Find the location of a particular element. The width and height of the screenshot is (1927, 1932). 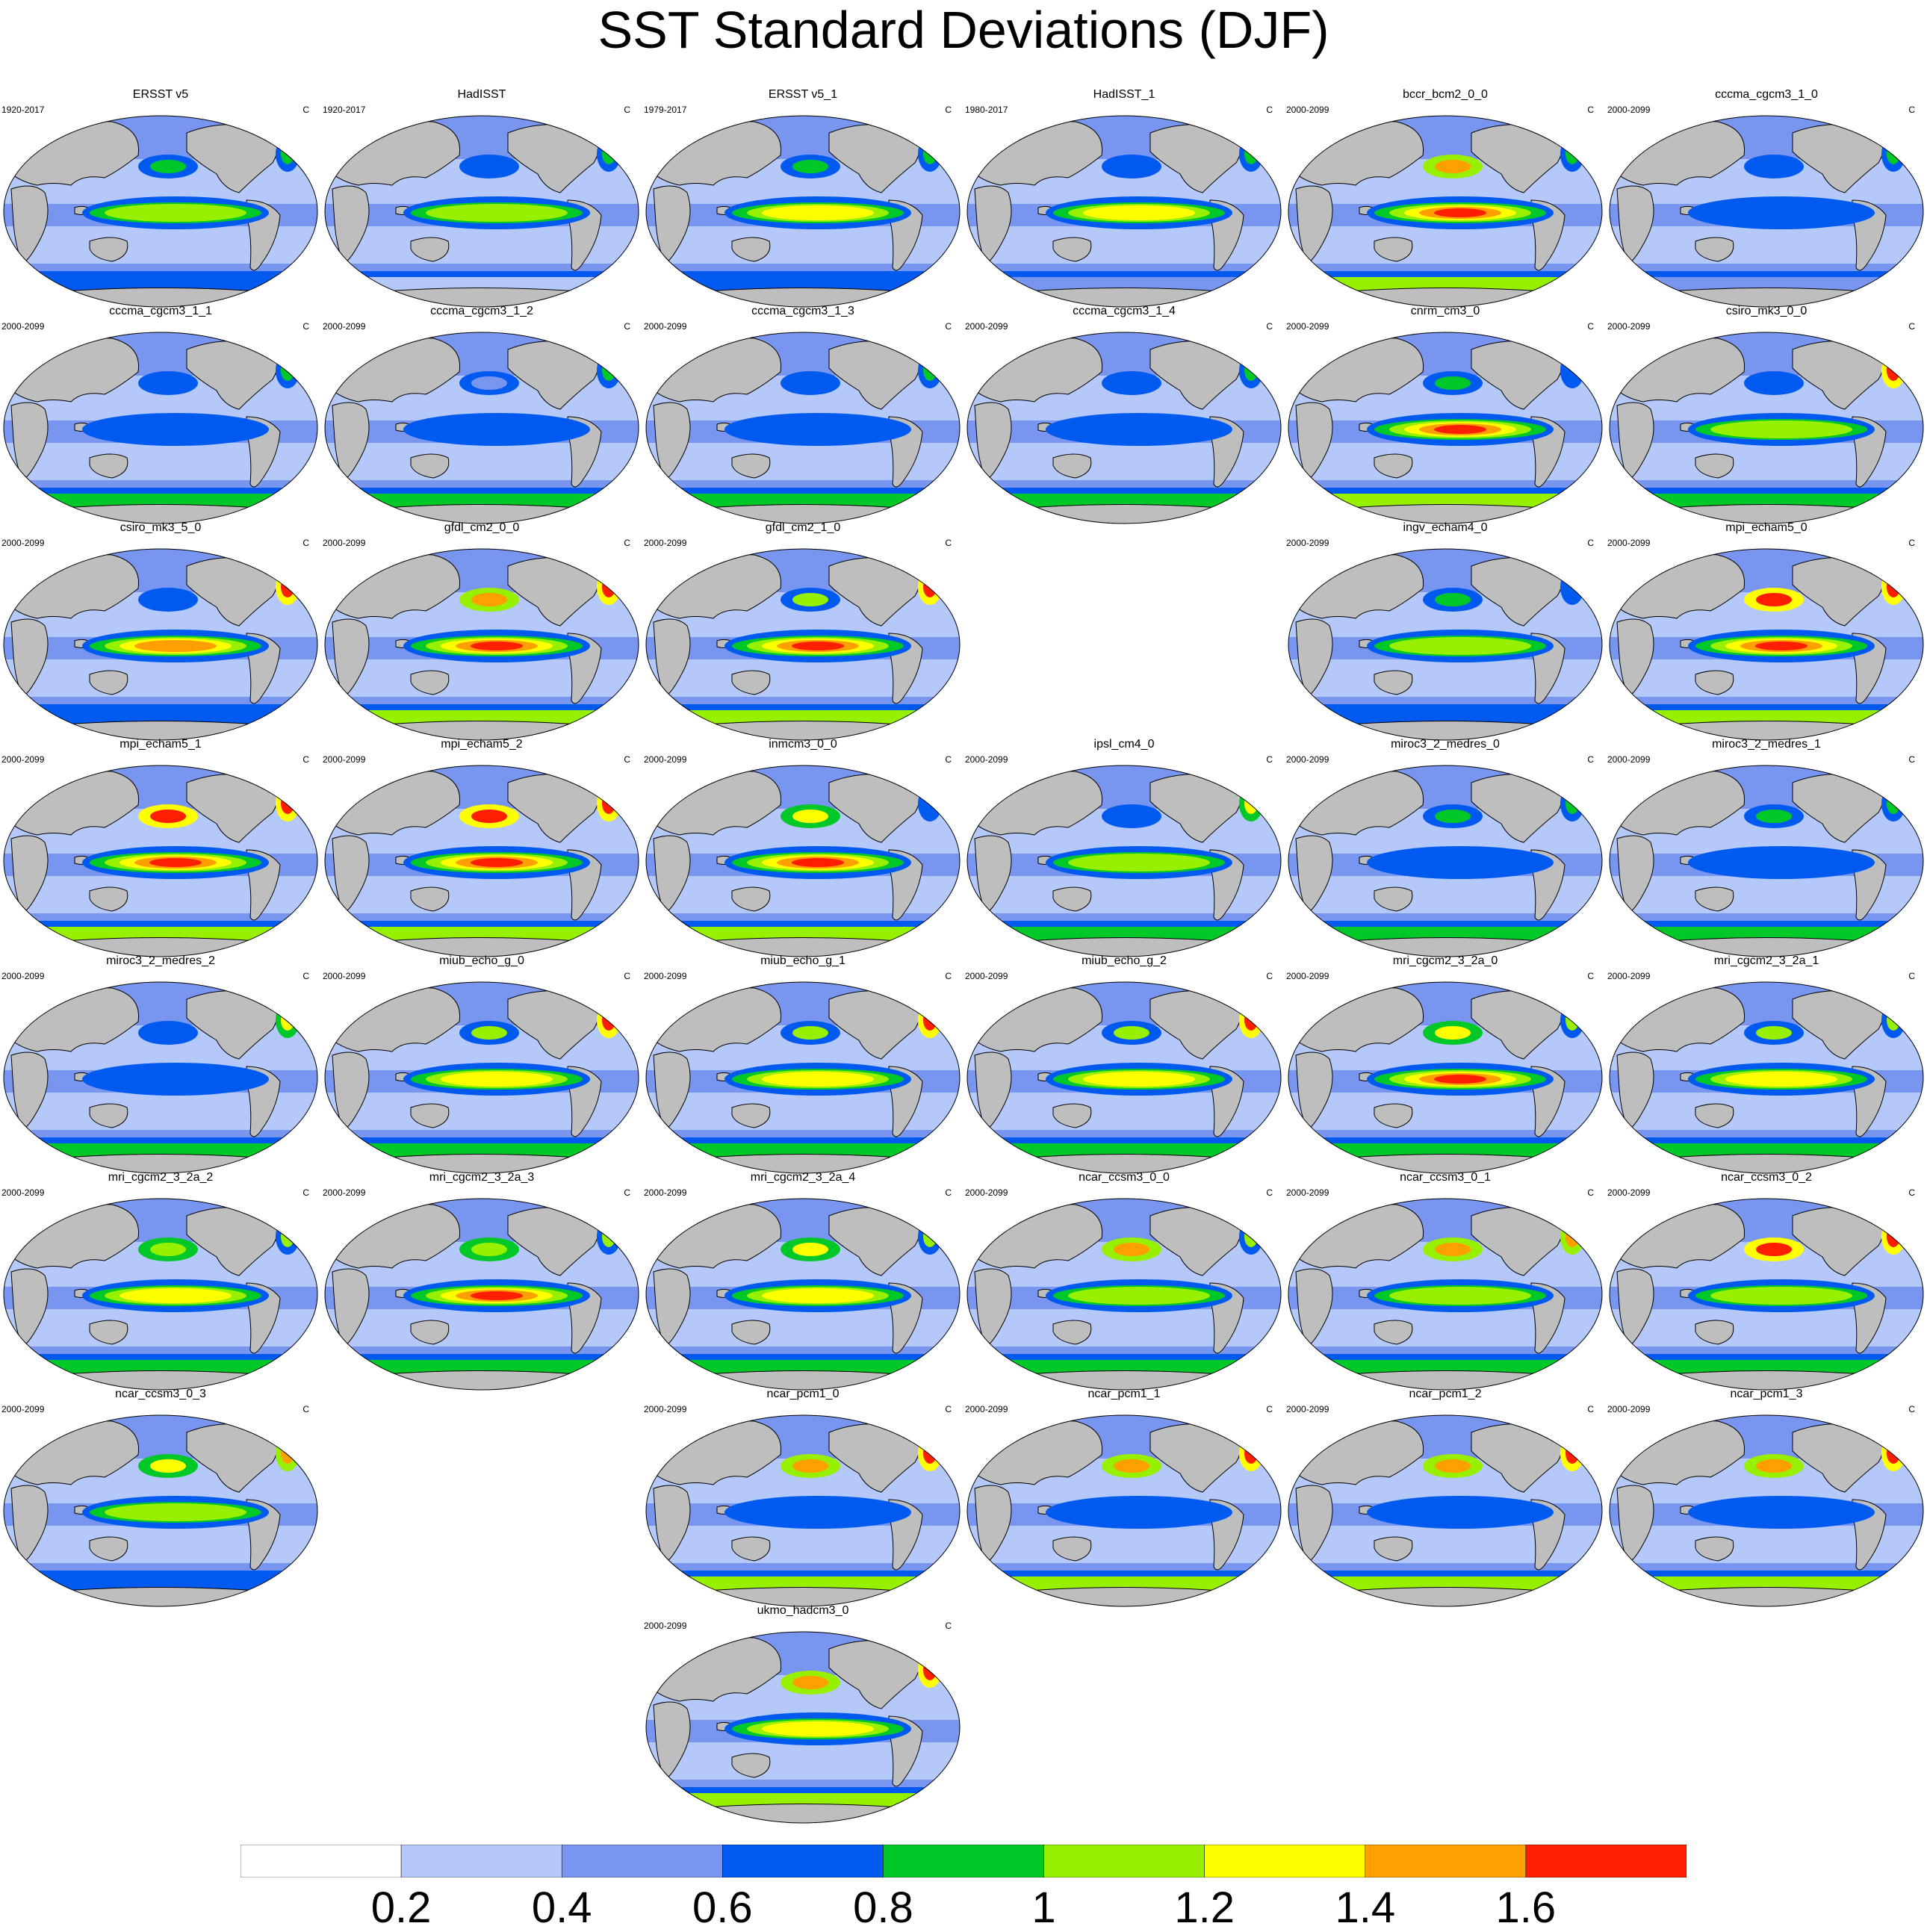

panel-title: gfdl_cm2_0_0 is located at coordinates (482, 527).